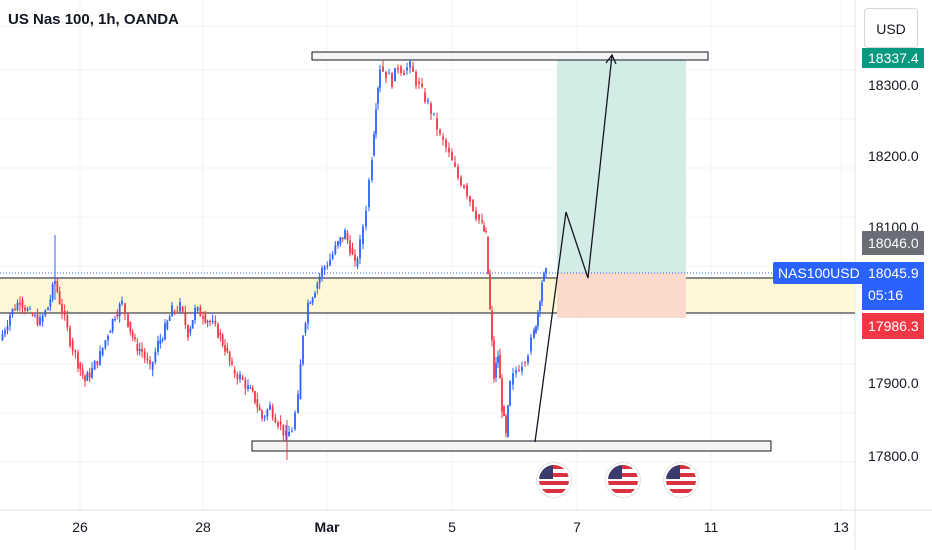 This screenshot has width=932, height=550. What do you see at coordinates (893, 273) in the screenshot?
I see `last-price-value: 18045.9` at bounding box center [893, 273].